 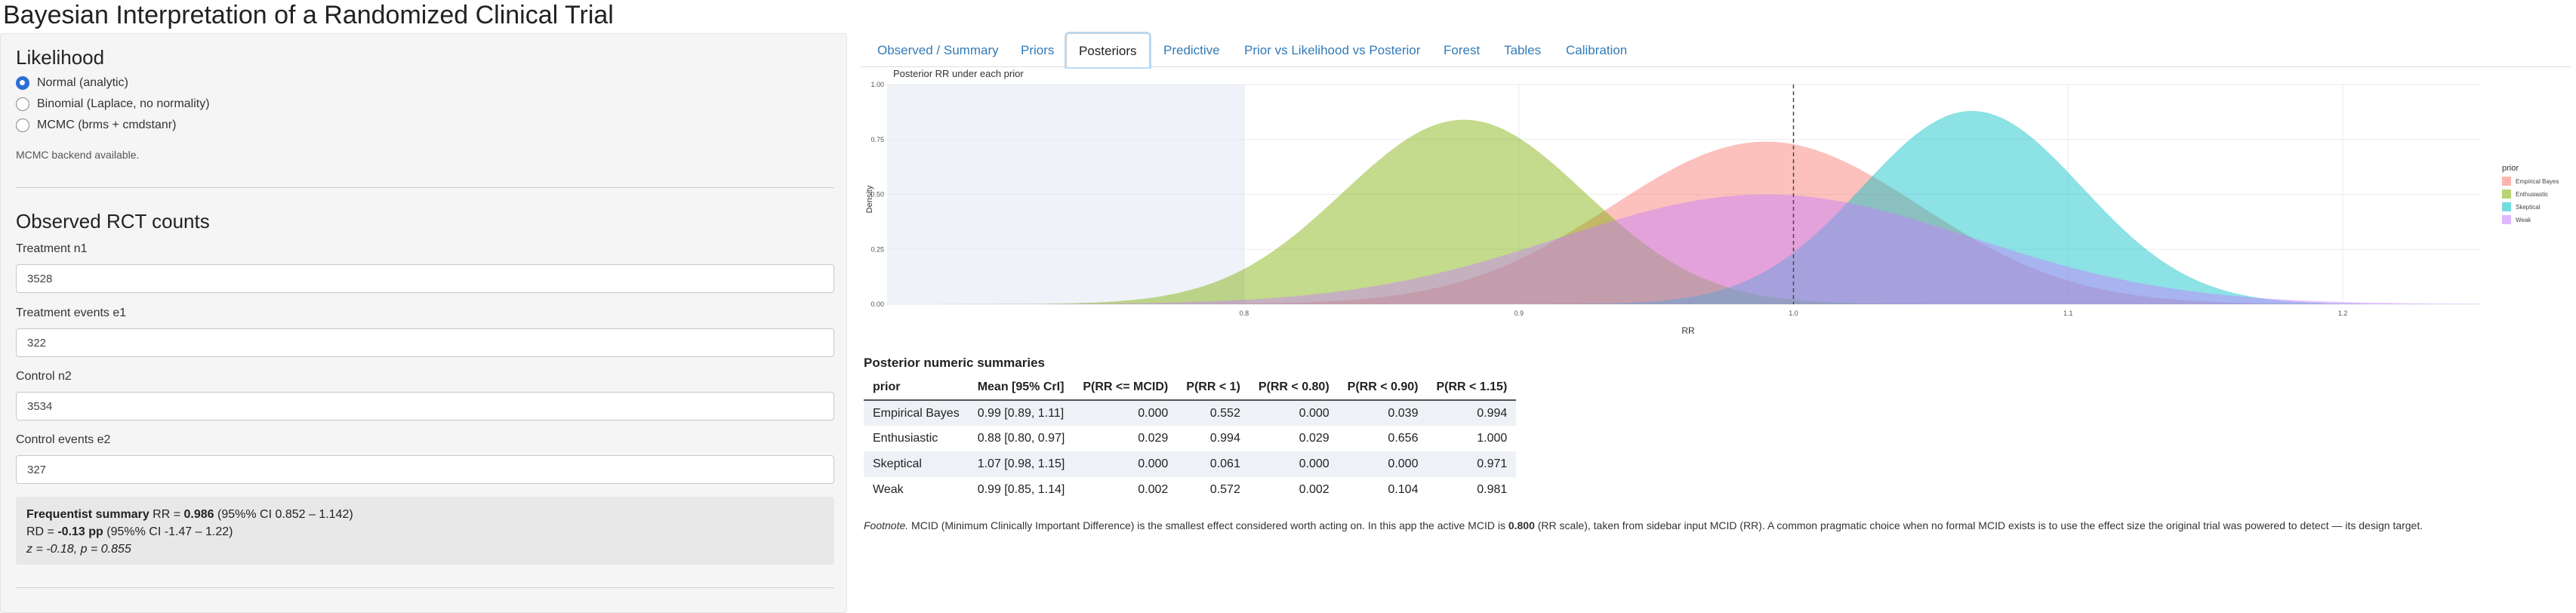 What do you see at coordinates (285, 514) in the screenshot?
I see `freq-rr-ci: (95%% CI 0.852 – 1.142)` at bounding box center [285, 514].